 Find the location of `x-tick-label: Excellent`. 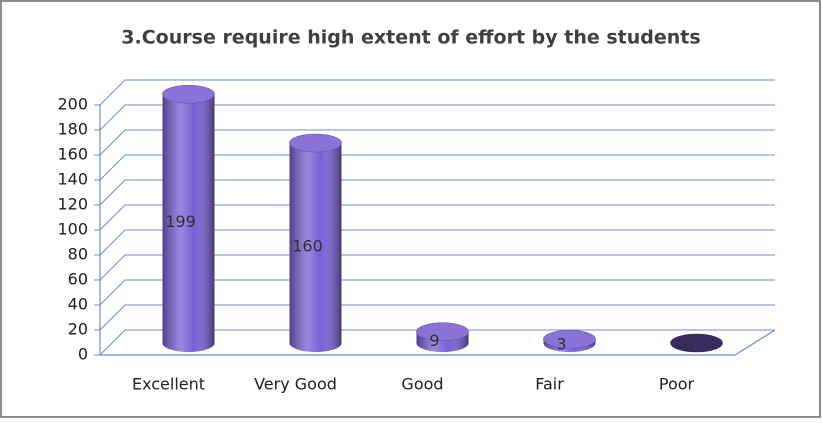

x-tick-label: Excellent is located at coordinates (168, 384).